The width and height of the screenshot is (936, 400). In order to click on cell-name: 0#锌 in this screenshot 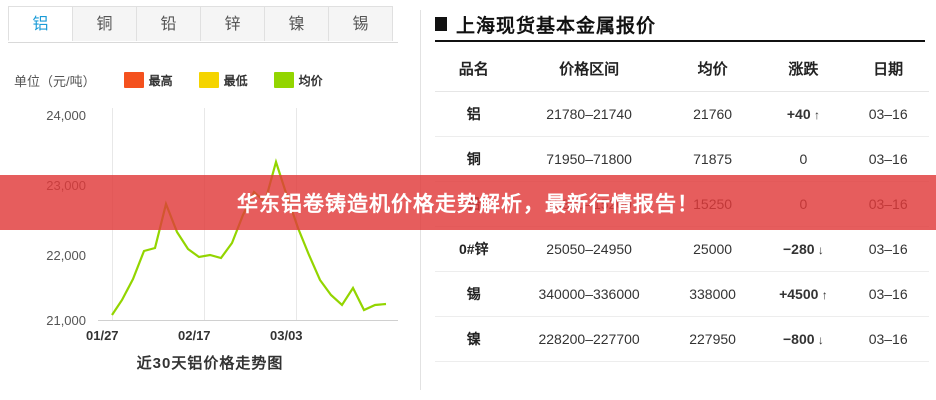, I will do `click(474, 249)`.